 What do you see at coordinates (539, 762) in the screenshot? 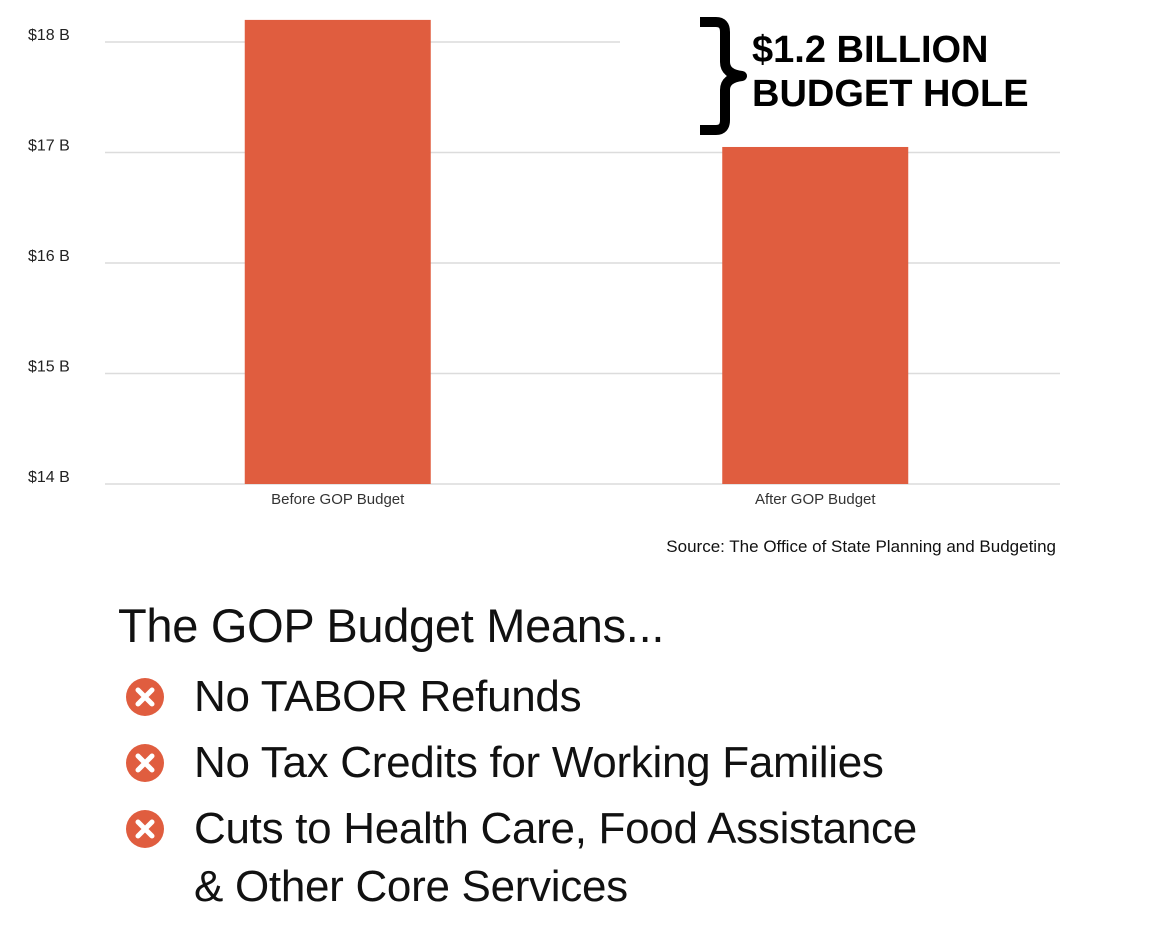
I see `list-item-text: No Tax Credits for Working Families` at bounding box center [539, 762].